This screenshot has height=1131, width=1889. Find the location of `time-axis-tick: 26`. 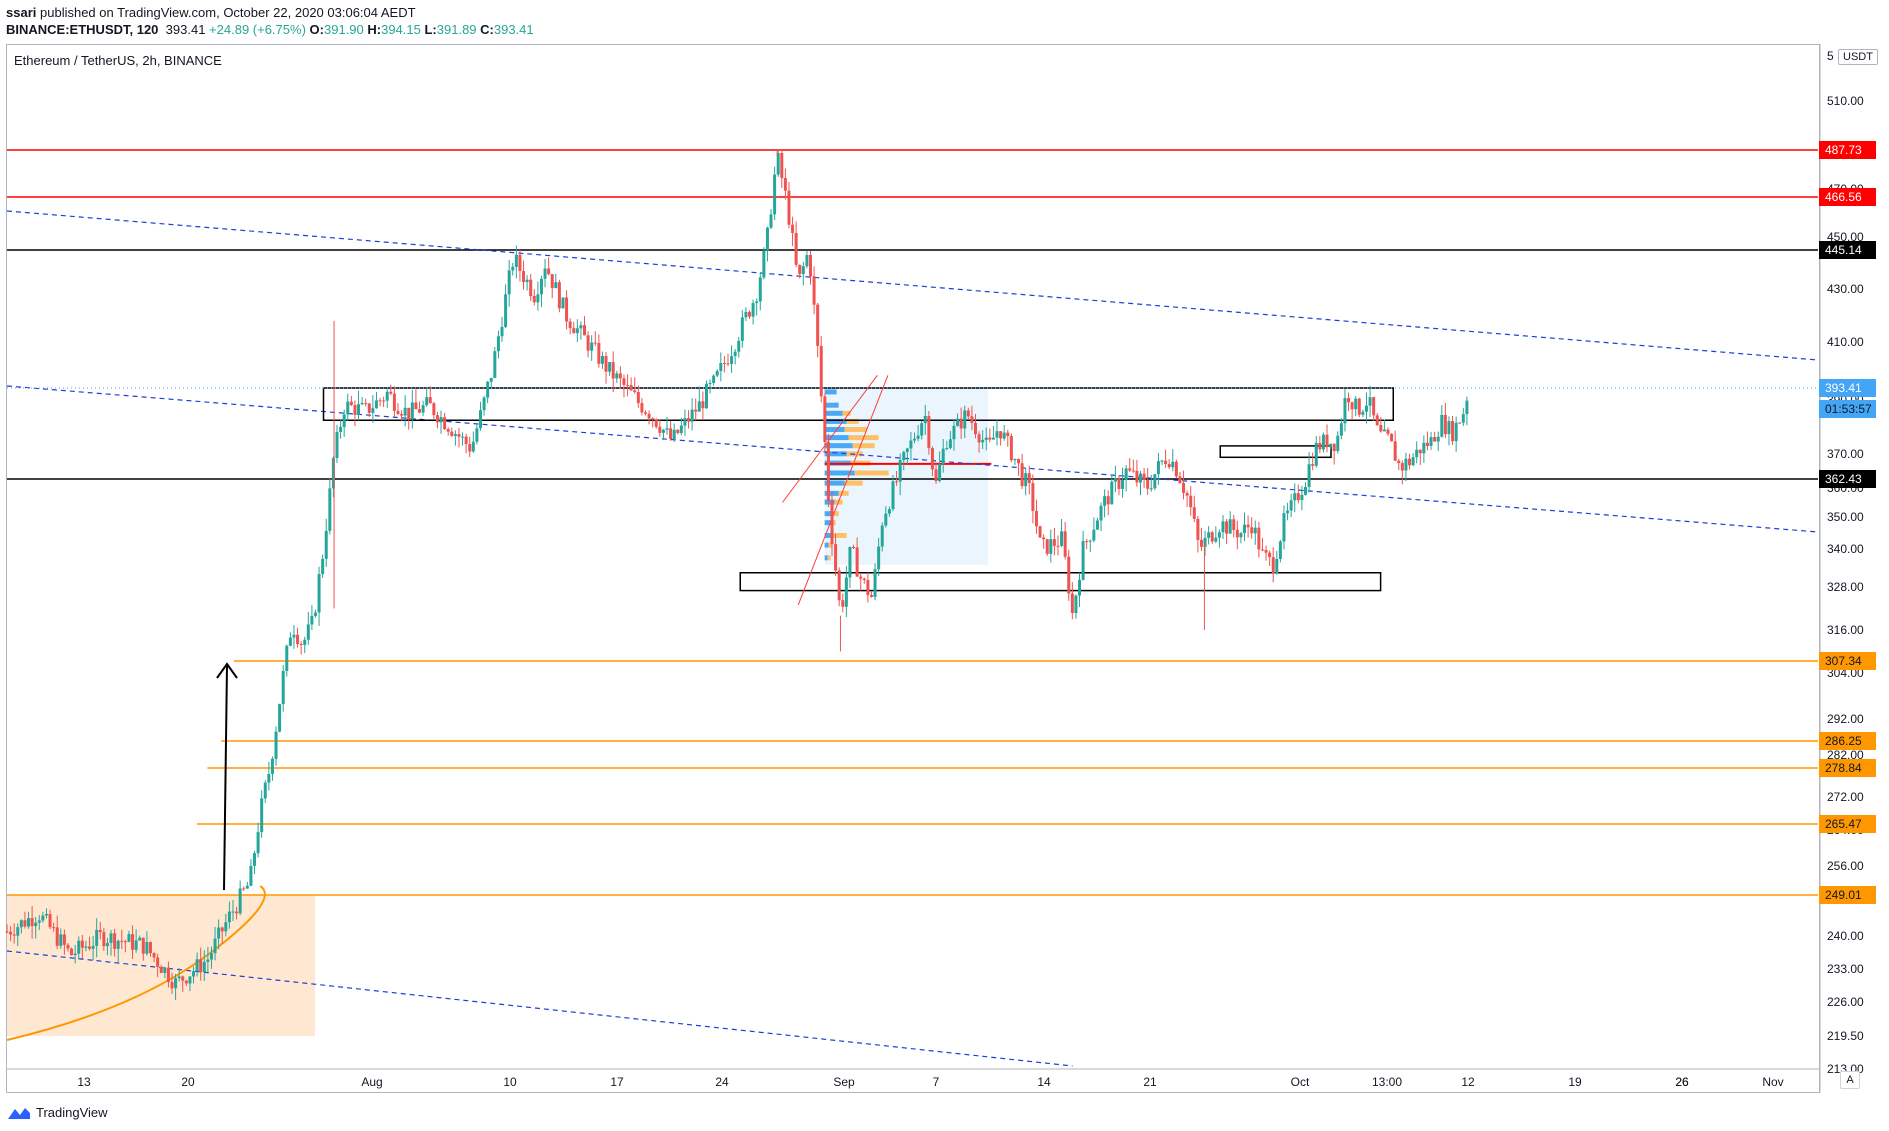

time-axis-tick: 26 is located at coordinates (1682, 1082).